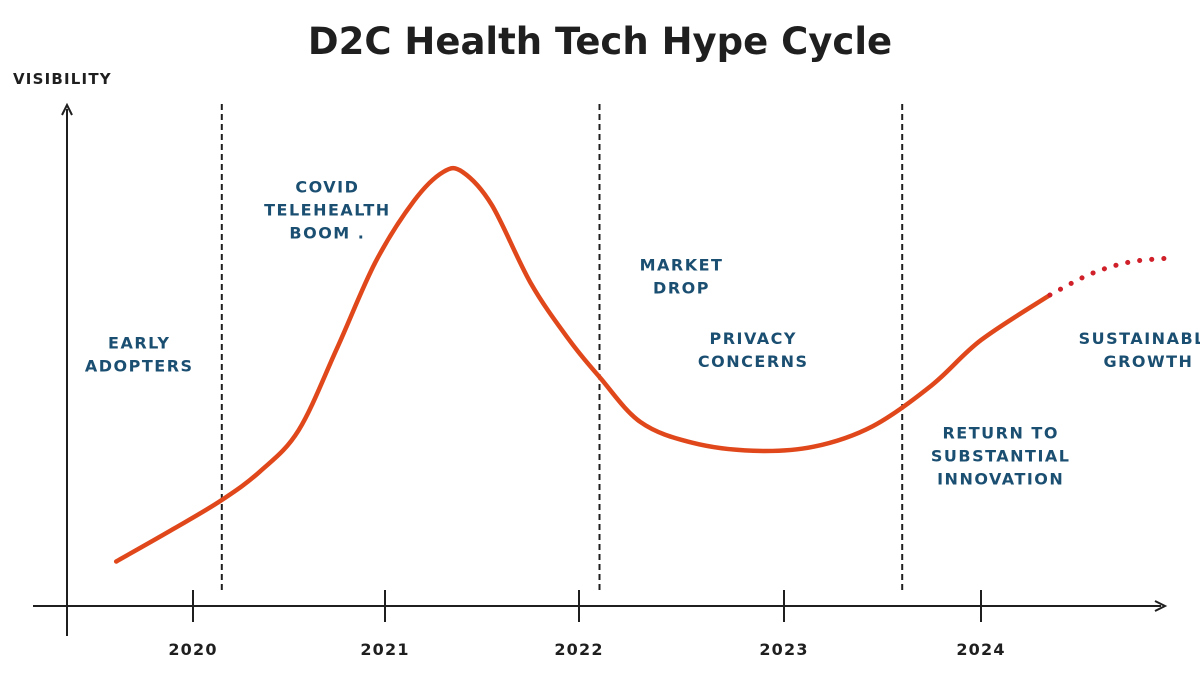  What do you see at coordinates (586, 624) in the screenshot?
I see `x-axis-ticks: 2020 2021 2022 2023 2024` at bounding box center [586, 624].